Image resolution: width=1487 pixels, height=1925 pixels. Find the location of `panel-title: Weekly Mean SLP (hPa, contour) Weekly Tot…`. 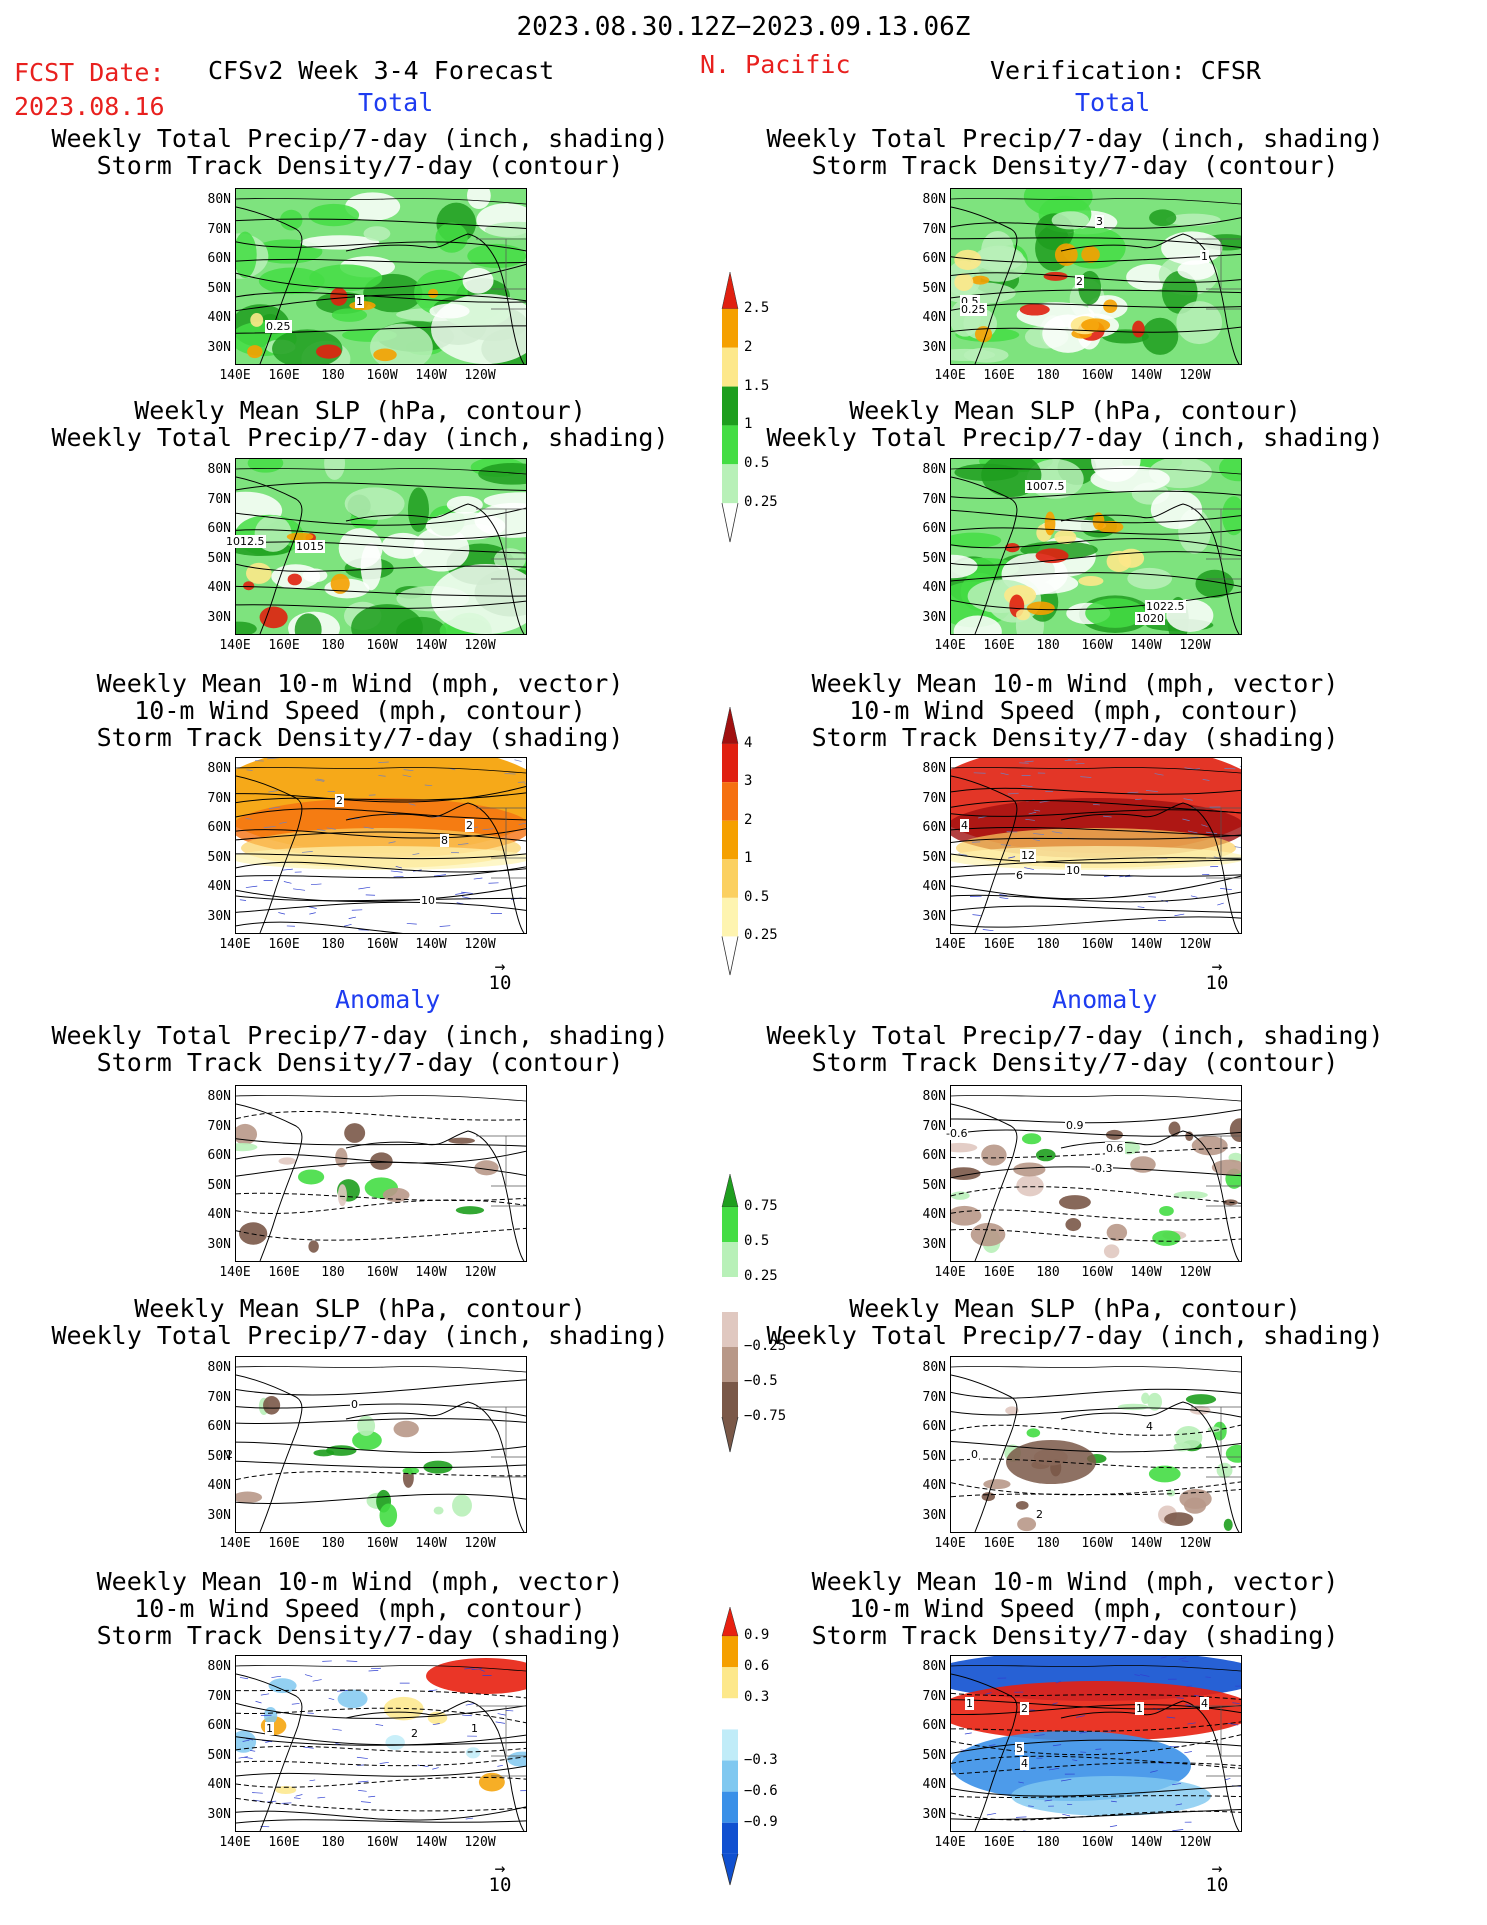

panel-title: Weekly Mean SLP (hPa, contour) Weekly Tot… is located at coordinates (360, 1322).